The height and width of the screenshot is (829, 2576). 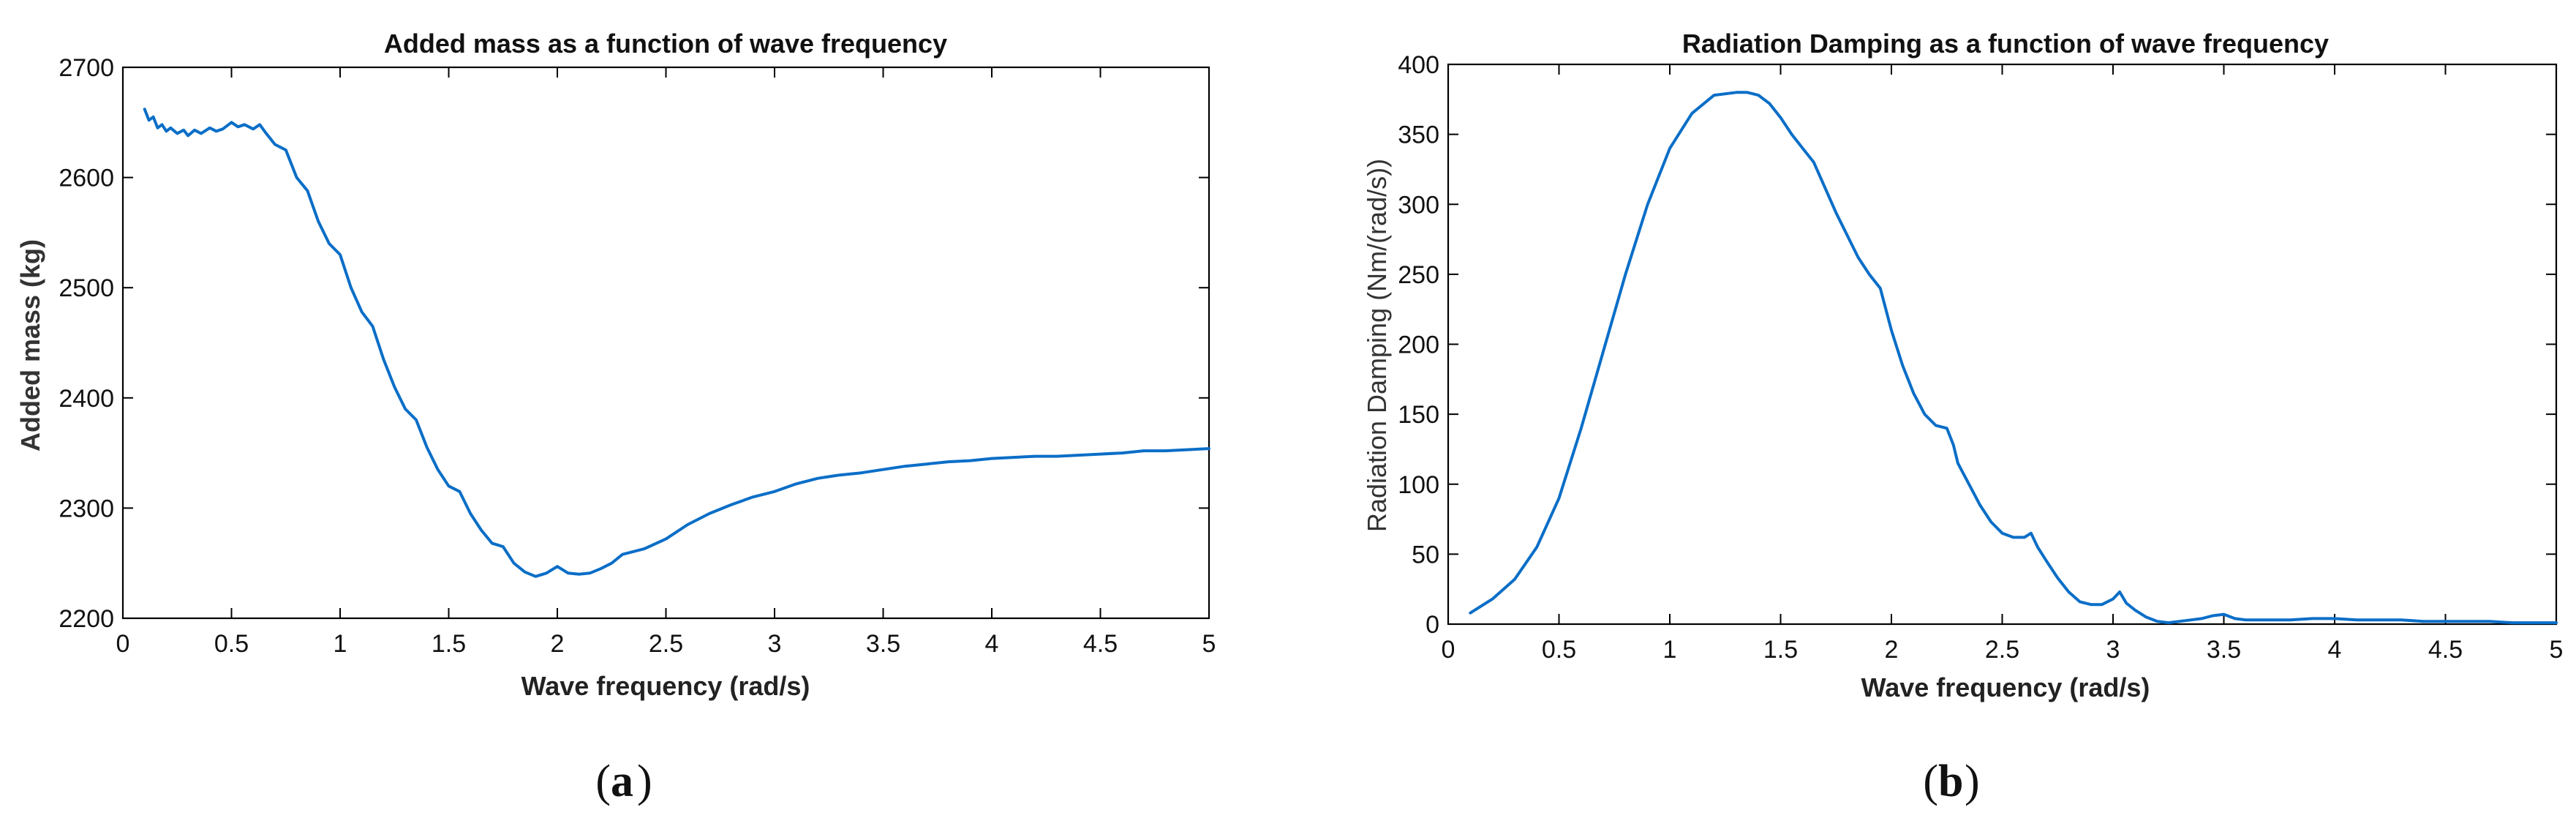 I want to click on y-tick-label: 2200, so click(x=86, y=619).